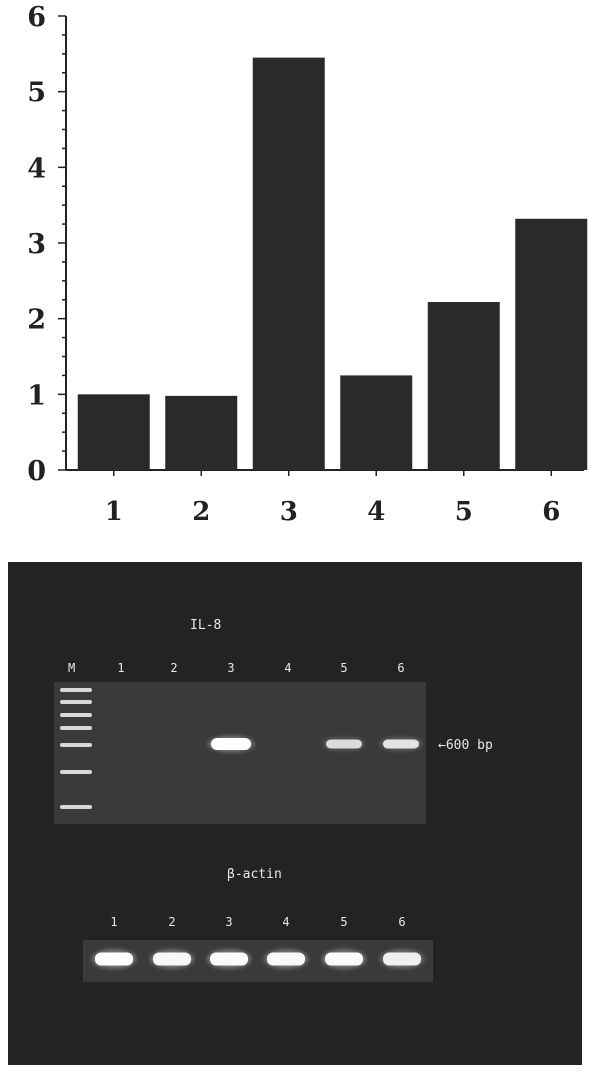  What do you see at coordinates (113, 922) in the screenshot?
I see `actin-lane-label: 1` at bounding box center [113, 922].